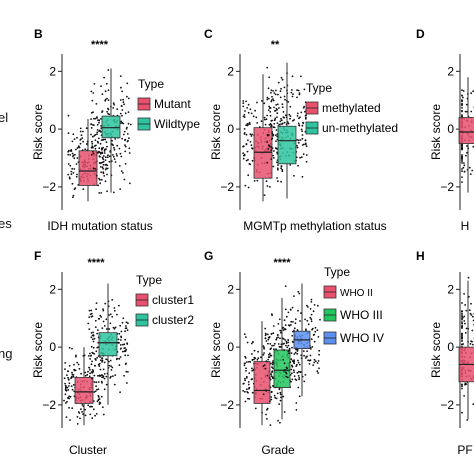  Describe the element at coordinates (230, 129) in the screenshot. I see `y-tick-label: 0` at that location.